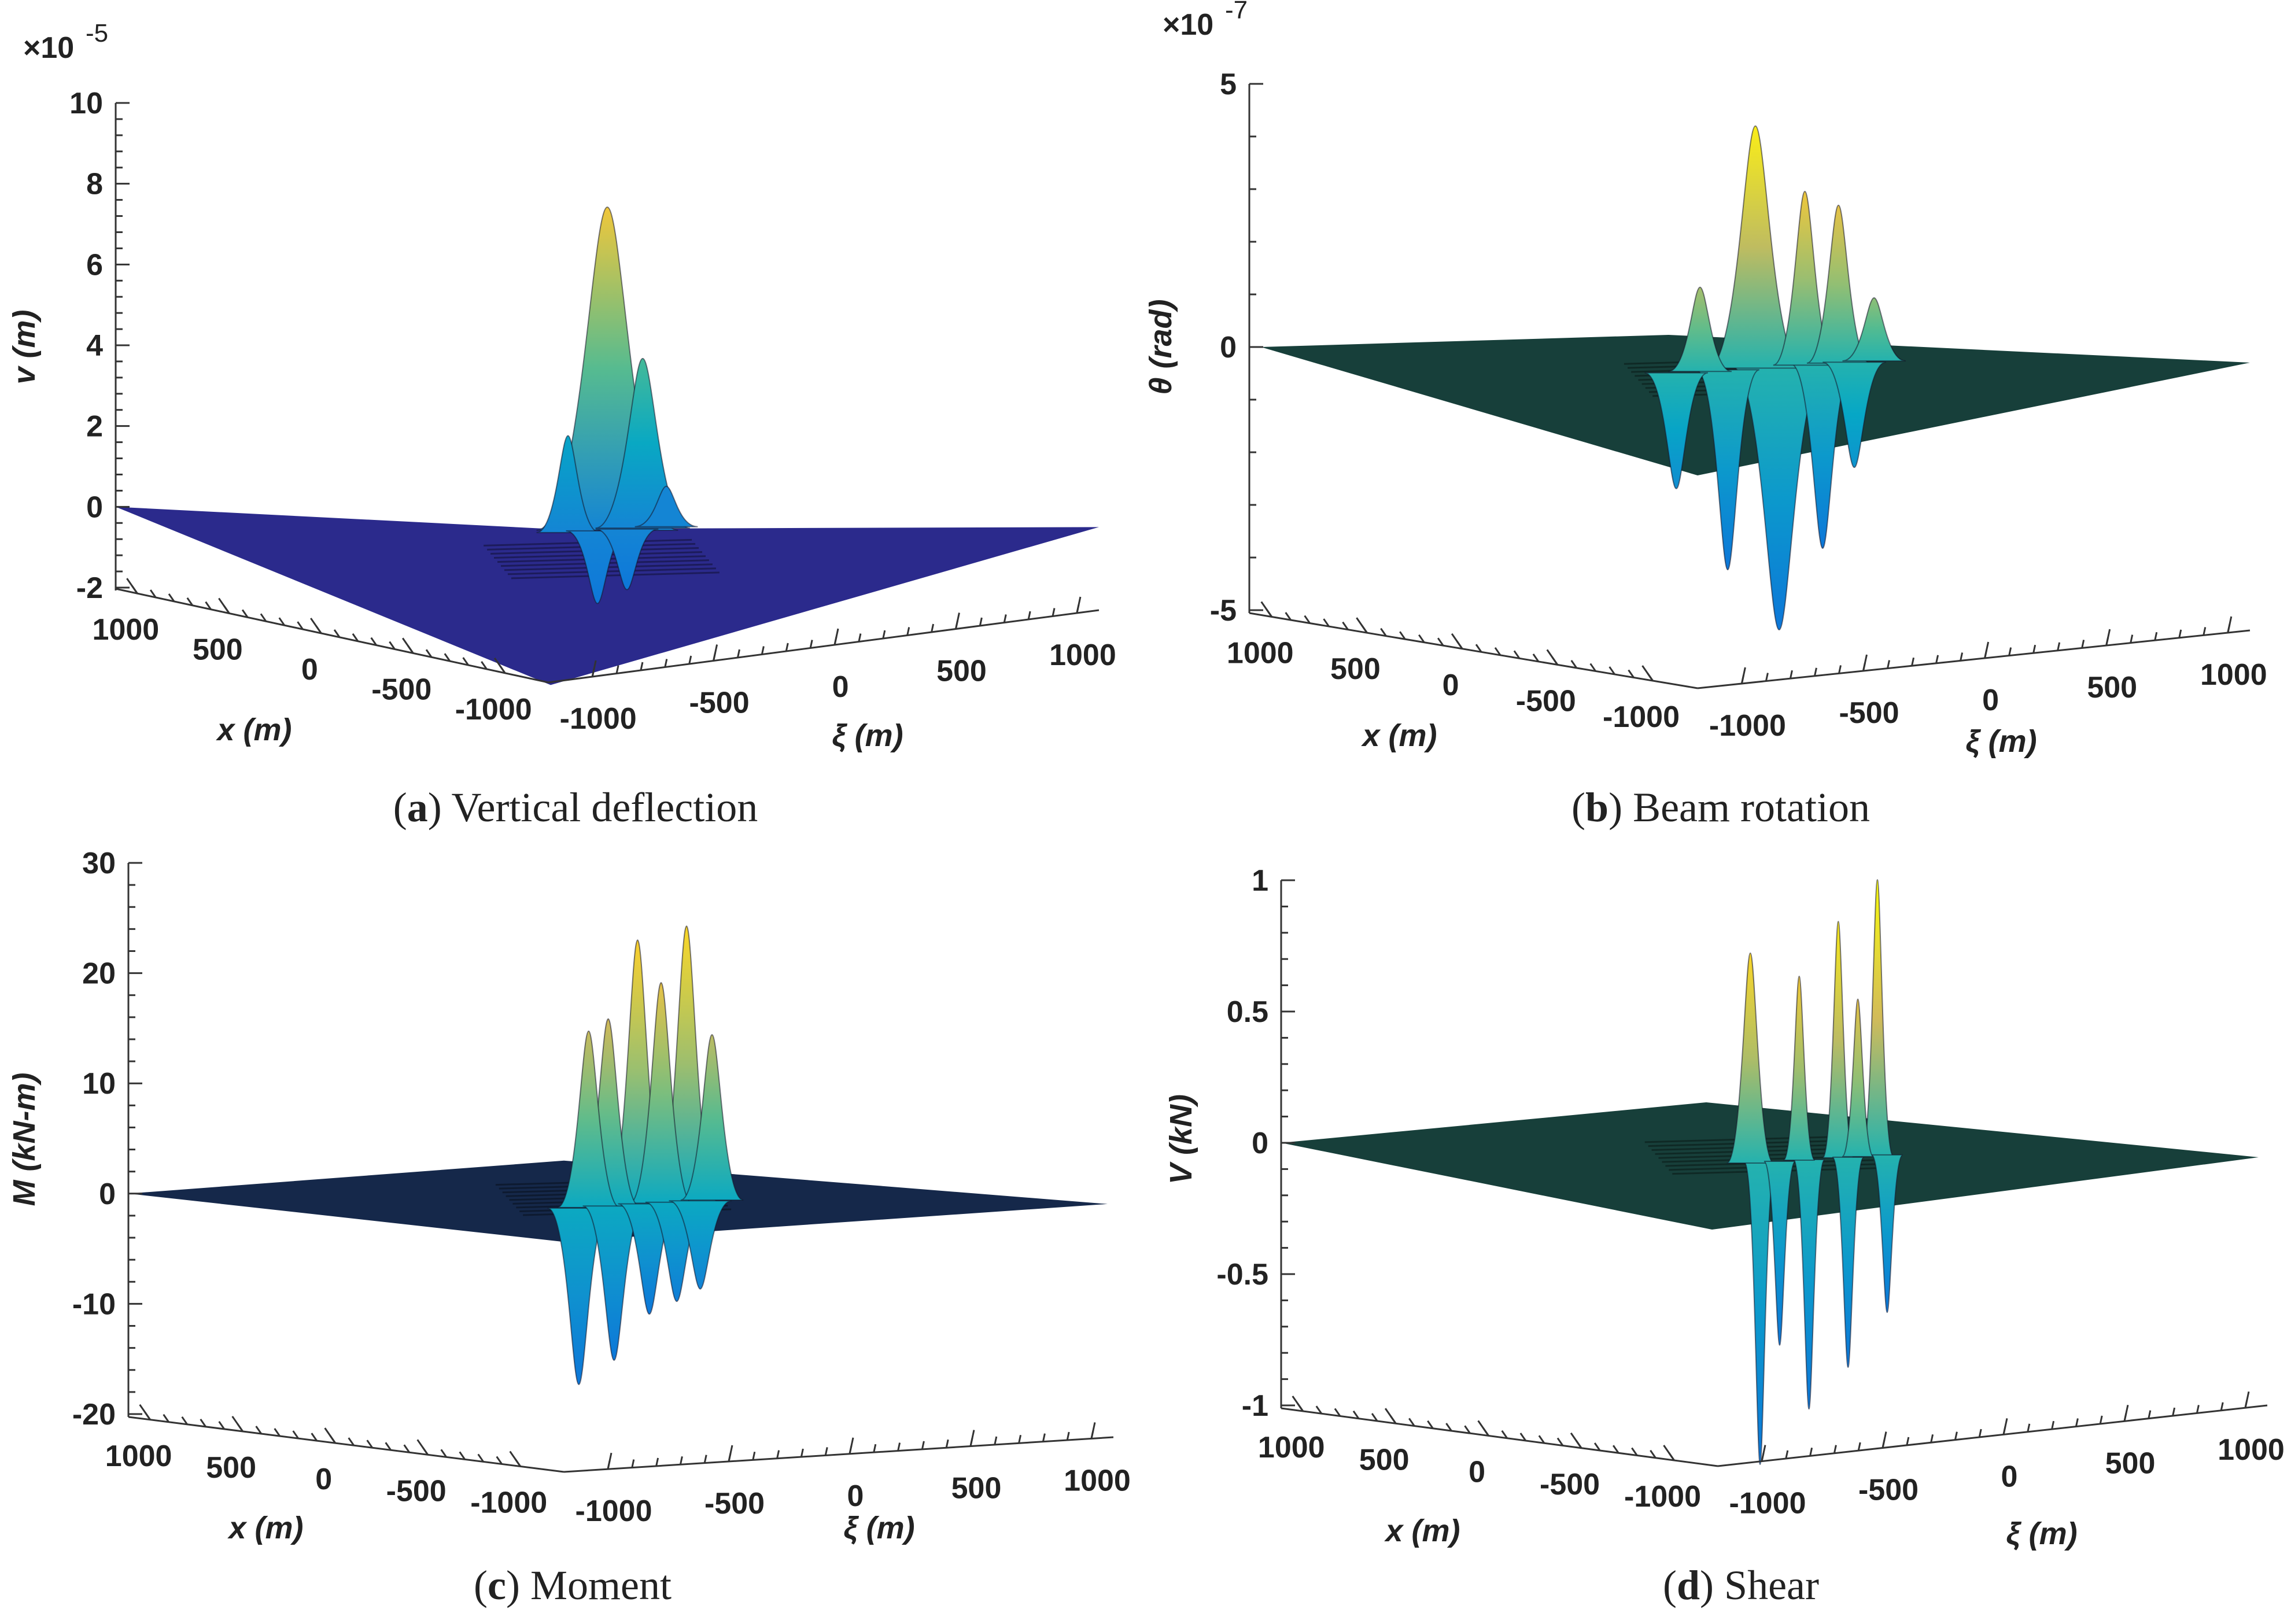 The height and width of the screenshot is (1624, 2291). What do you see at coordinates (94, 427) in the screenshot?
I see `z-tick-label: 2` at bounding box center [94, 427].